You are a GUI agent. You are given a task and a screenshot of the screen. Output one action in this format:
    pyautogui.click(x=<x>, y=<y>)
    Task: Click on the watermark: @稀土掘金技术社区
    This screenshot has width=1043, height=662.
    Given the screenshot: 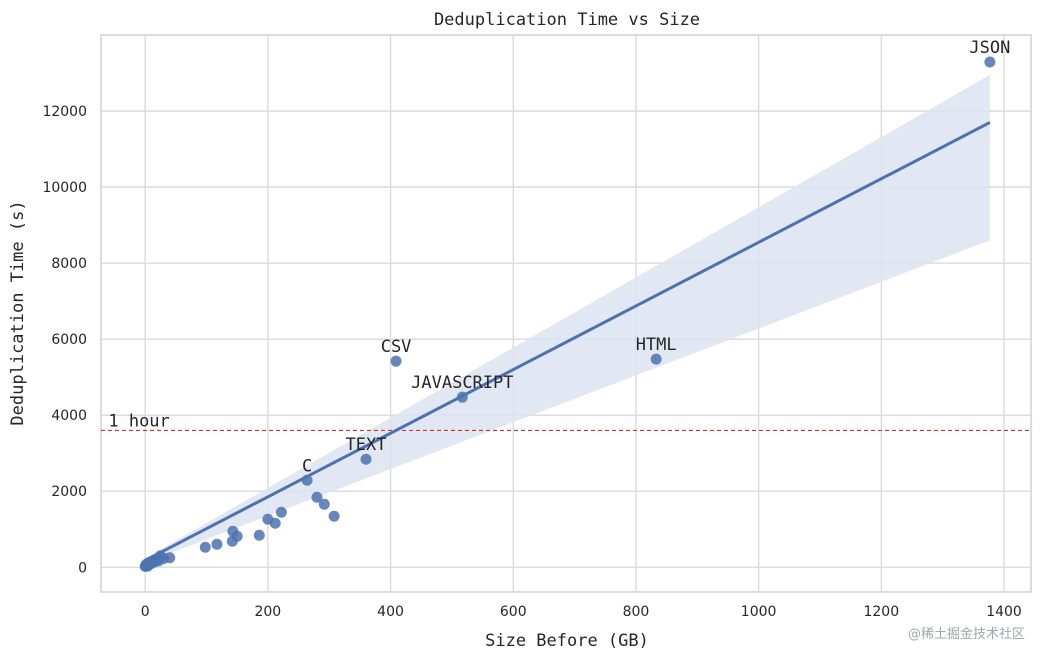 What is the action you would take?
    pyautogui.click(x=966, y=634)
    